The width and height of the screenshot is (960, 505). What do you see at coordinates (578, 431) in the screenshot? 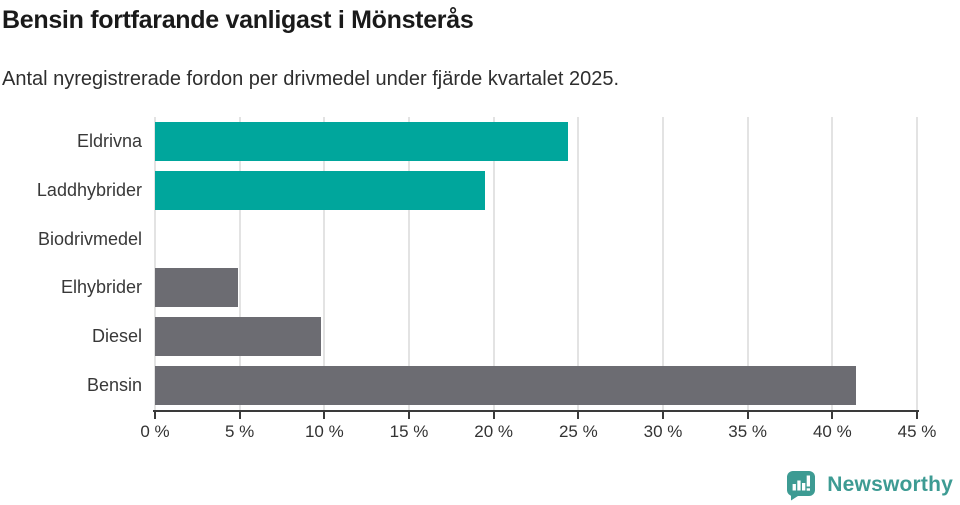
I see `x-tick-label: 25 %` at bounding box center [578, 431].